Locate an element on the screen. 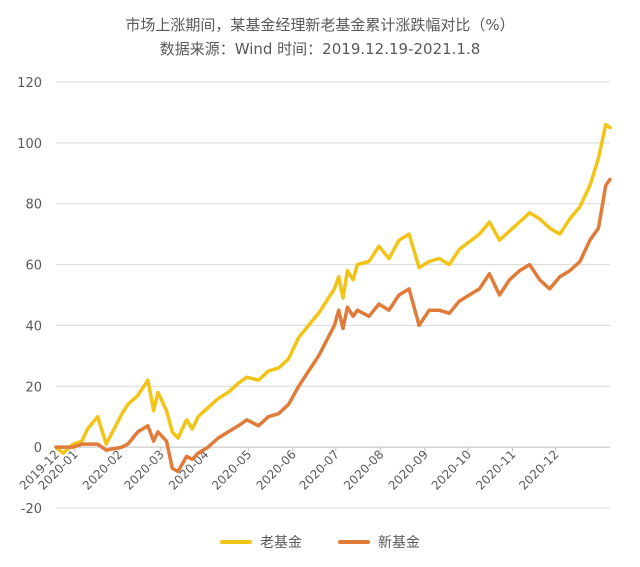 The height and width of the screenshot is (567, 640). y-axis-ticks: -20 0 20 40 60 80 100 120 is located at coordinates (29, 296).